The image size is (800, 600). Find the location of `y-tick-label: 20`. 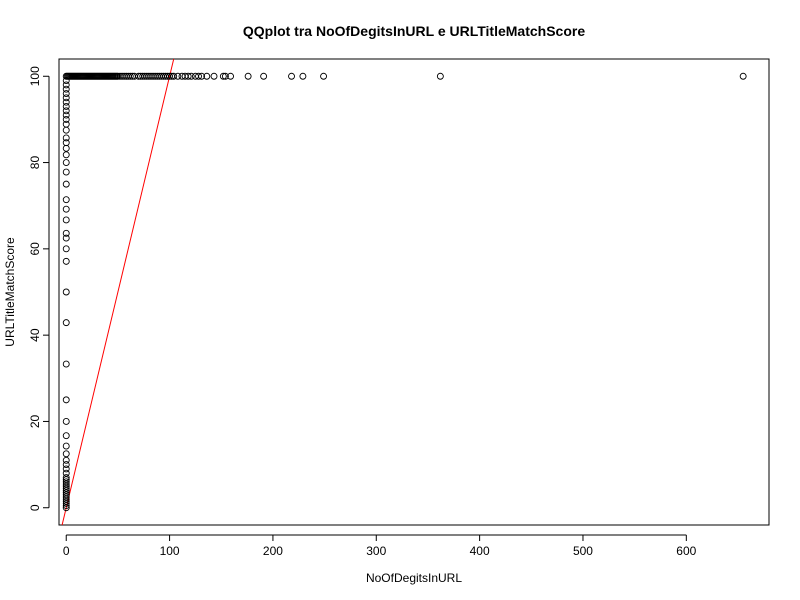

y-tick-label: 20 is located at coordinates (35, 421).